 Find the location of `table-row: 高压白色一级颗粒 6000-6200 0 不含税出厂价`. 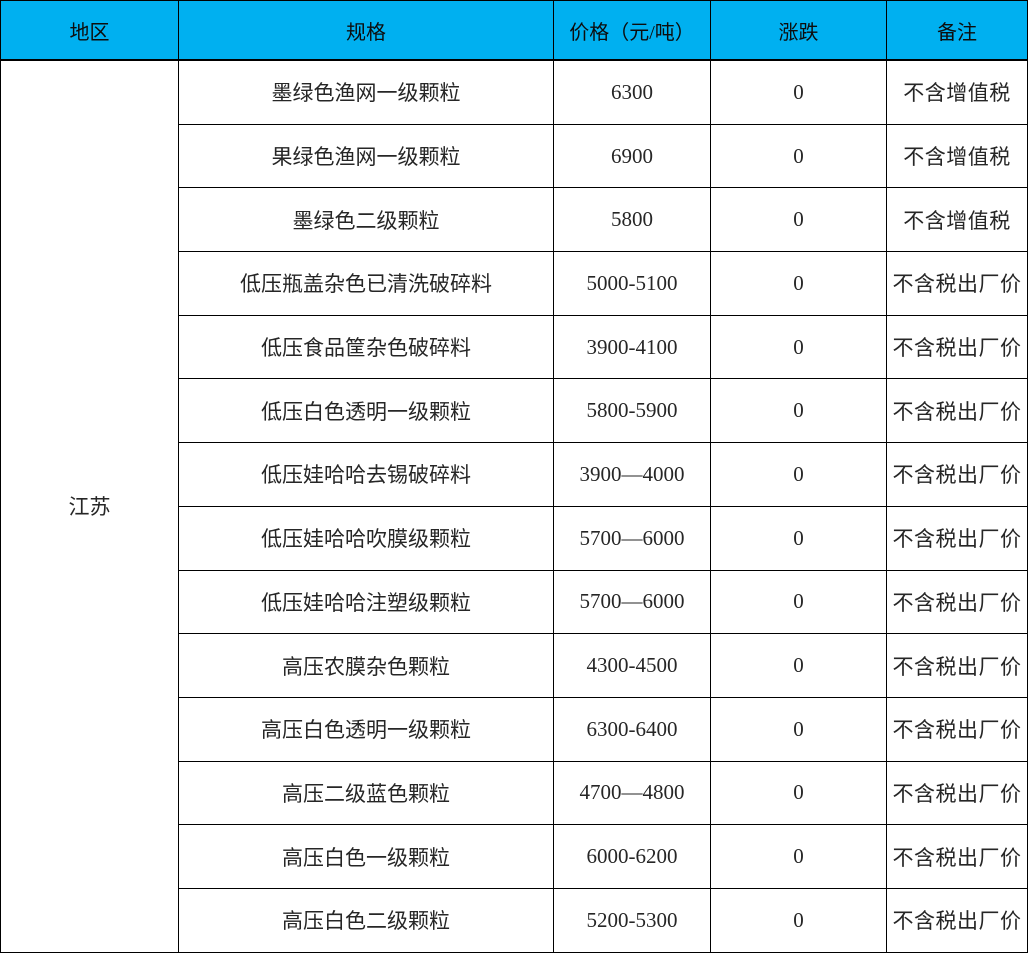

table-row: 高压白色一级颗粒 6000-6200 0 不含税出厂价 is located at coordinates (514, 856).